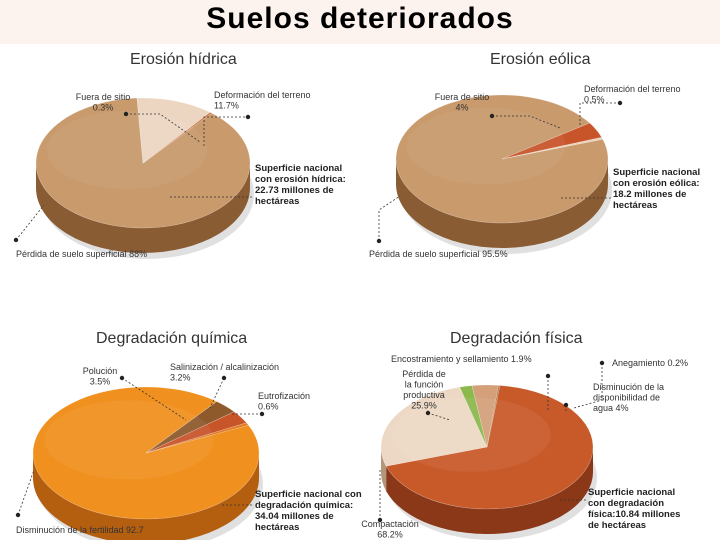 The image size is (720, 540). What do you see at coordinates (171, 338) in the screenshot?
I see `chart-title: Degradación química` at bounding box center [171, 338].